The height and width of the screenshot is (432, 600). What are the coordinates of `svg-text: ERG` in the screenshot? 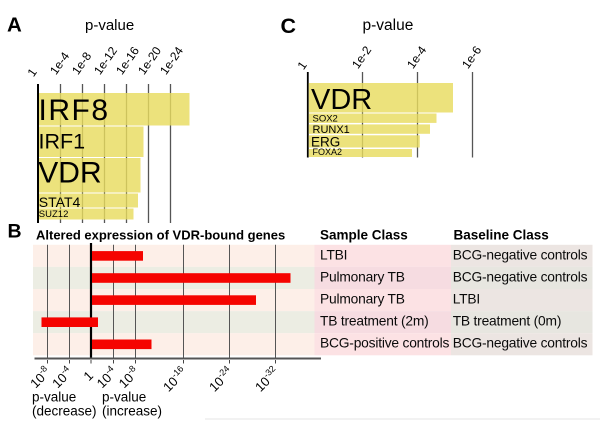 It's located at (325, 142).